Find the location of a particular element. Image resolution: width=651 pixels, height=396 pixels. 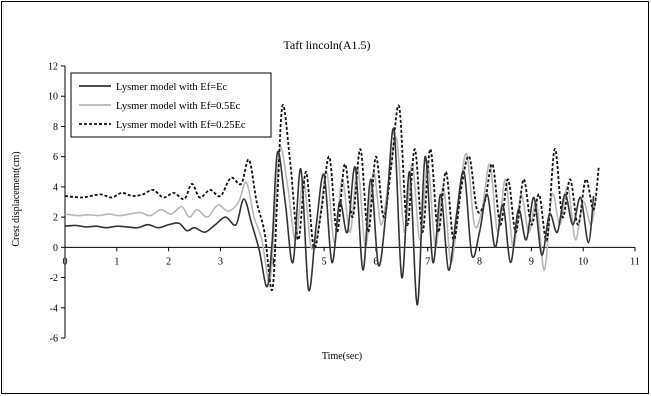

y-tick-label: -6 is located at coordinates (54, 339).